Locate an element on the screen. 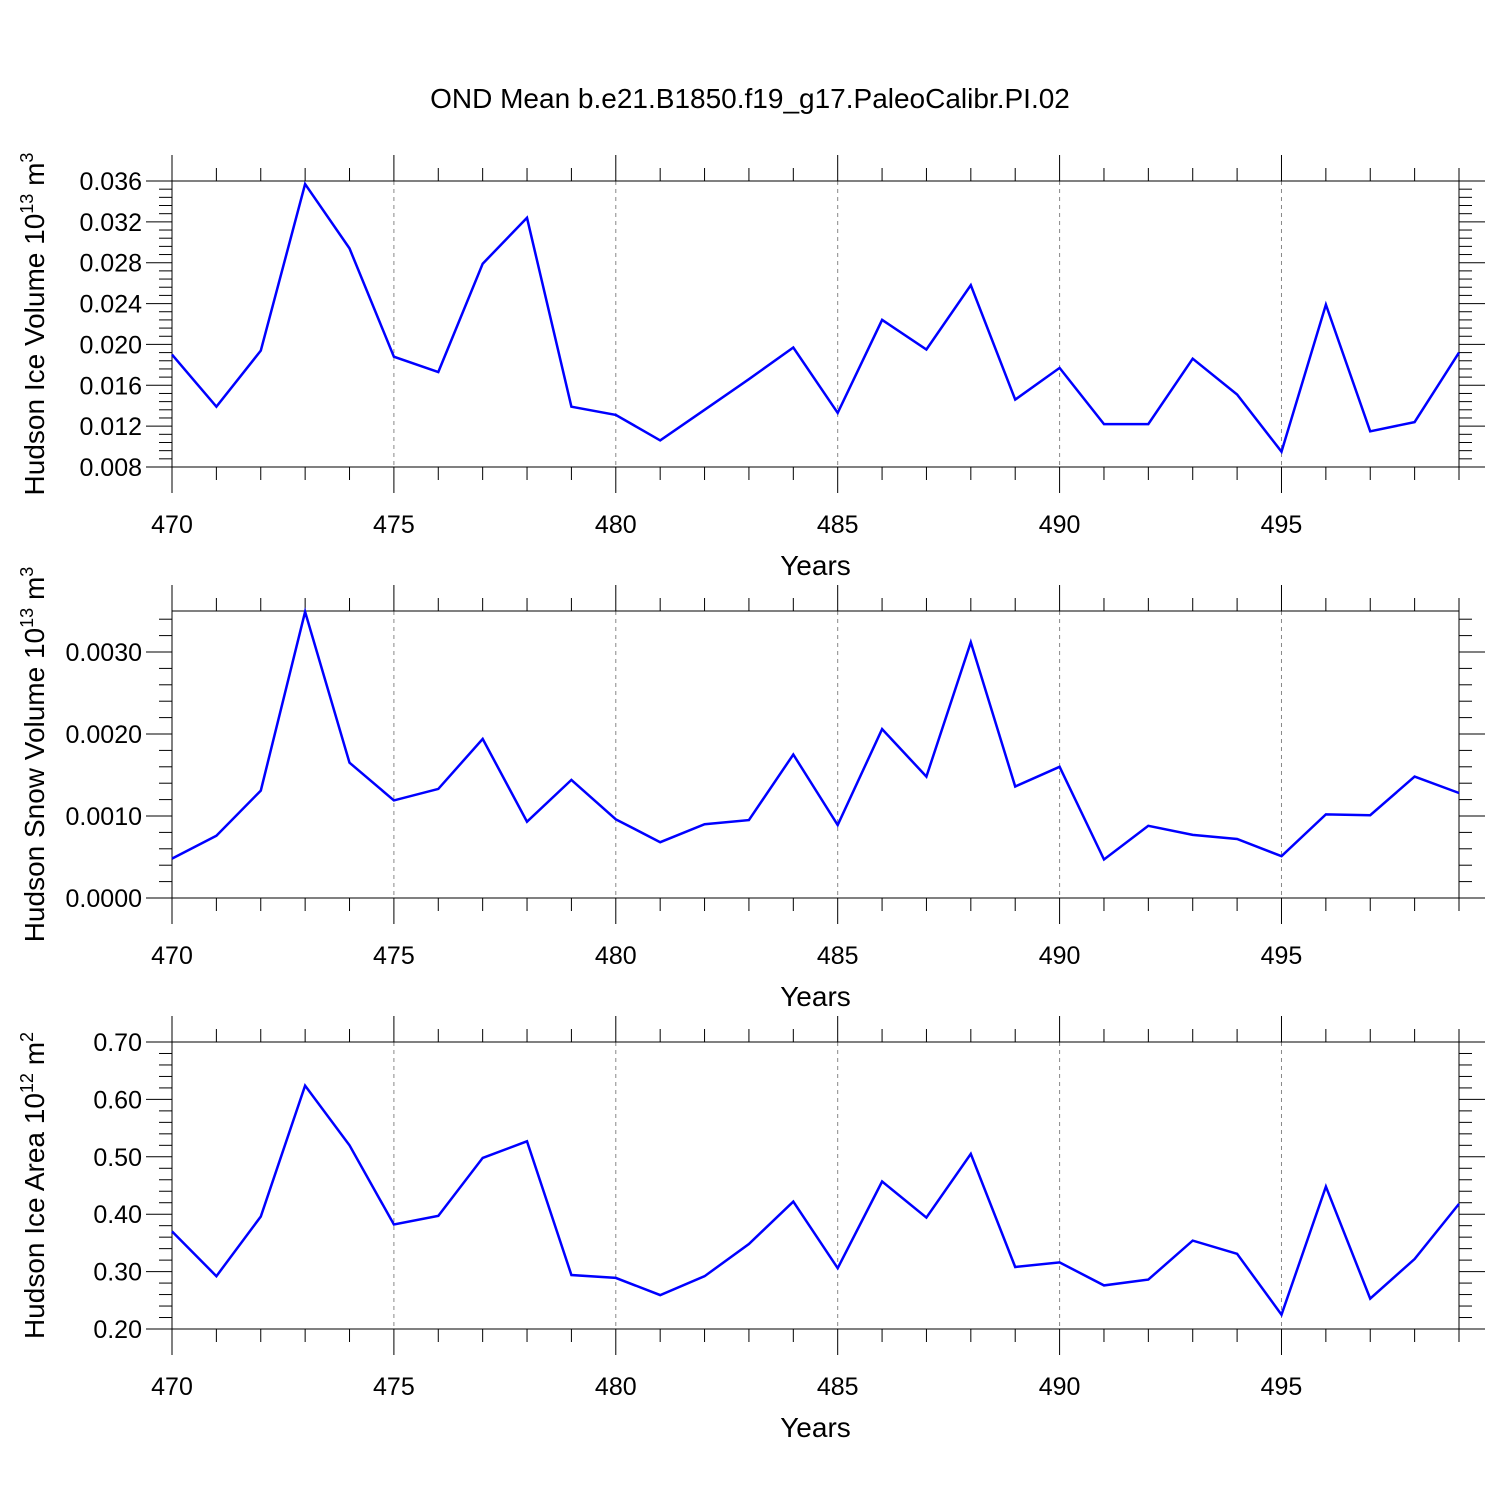  y-tick-label: 0.020 is located at coordinates (110, 345).